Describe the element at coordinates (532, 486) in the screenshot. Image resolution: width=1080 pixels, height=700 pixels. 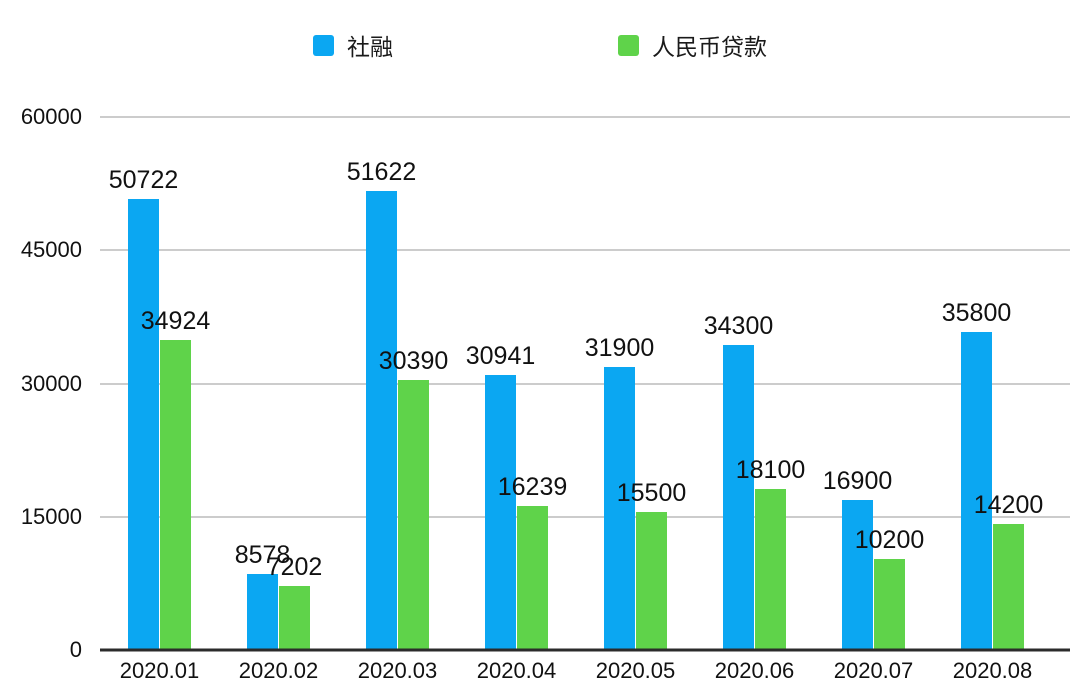
I see `value-label-人民币贷款-2020.04: 16239` at that location.